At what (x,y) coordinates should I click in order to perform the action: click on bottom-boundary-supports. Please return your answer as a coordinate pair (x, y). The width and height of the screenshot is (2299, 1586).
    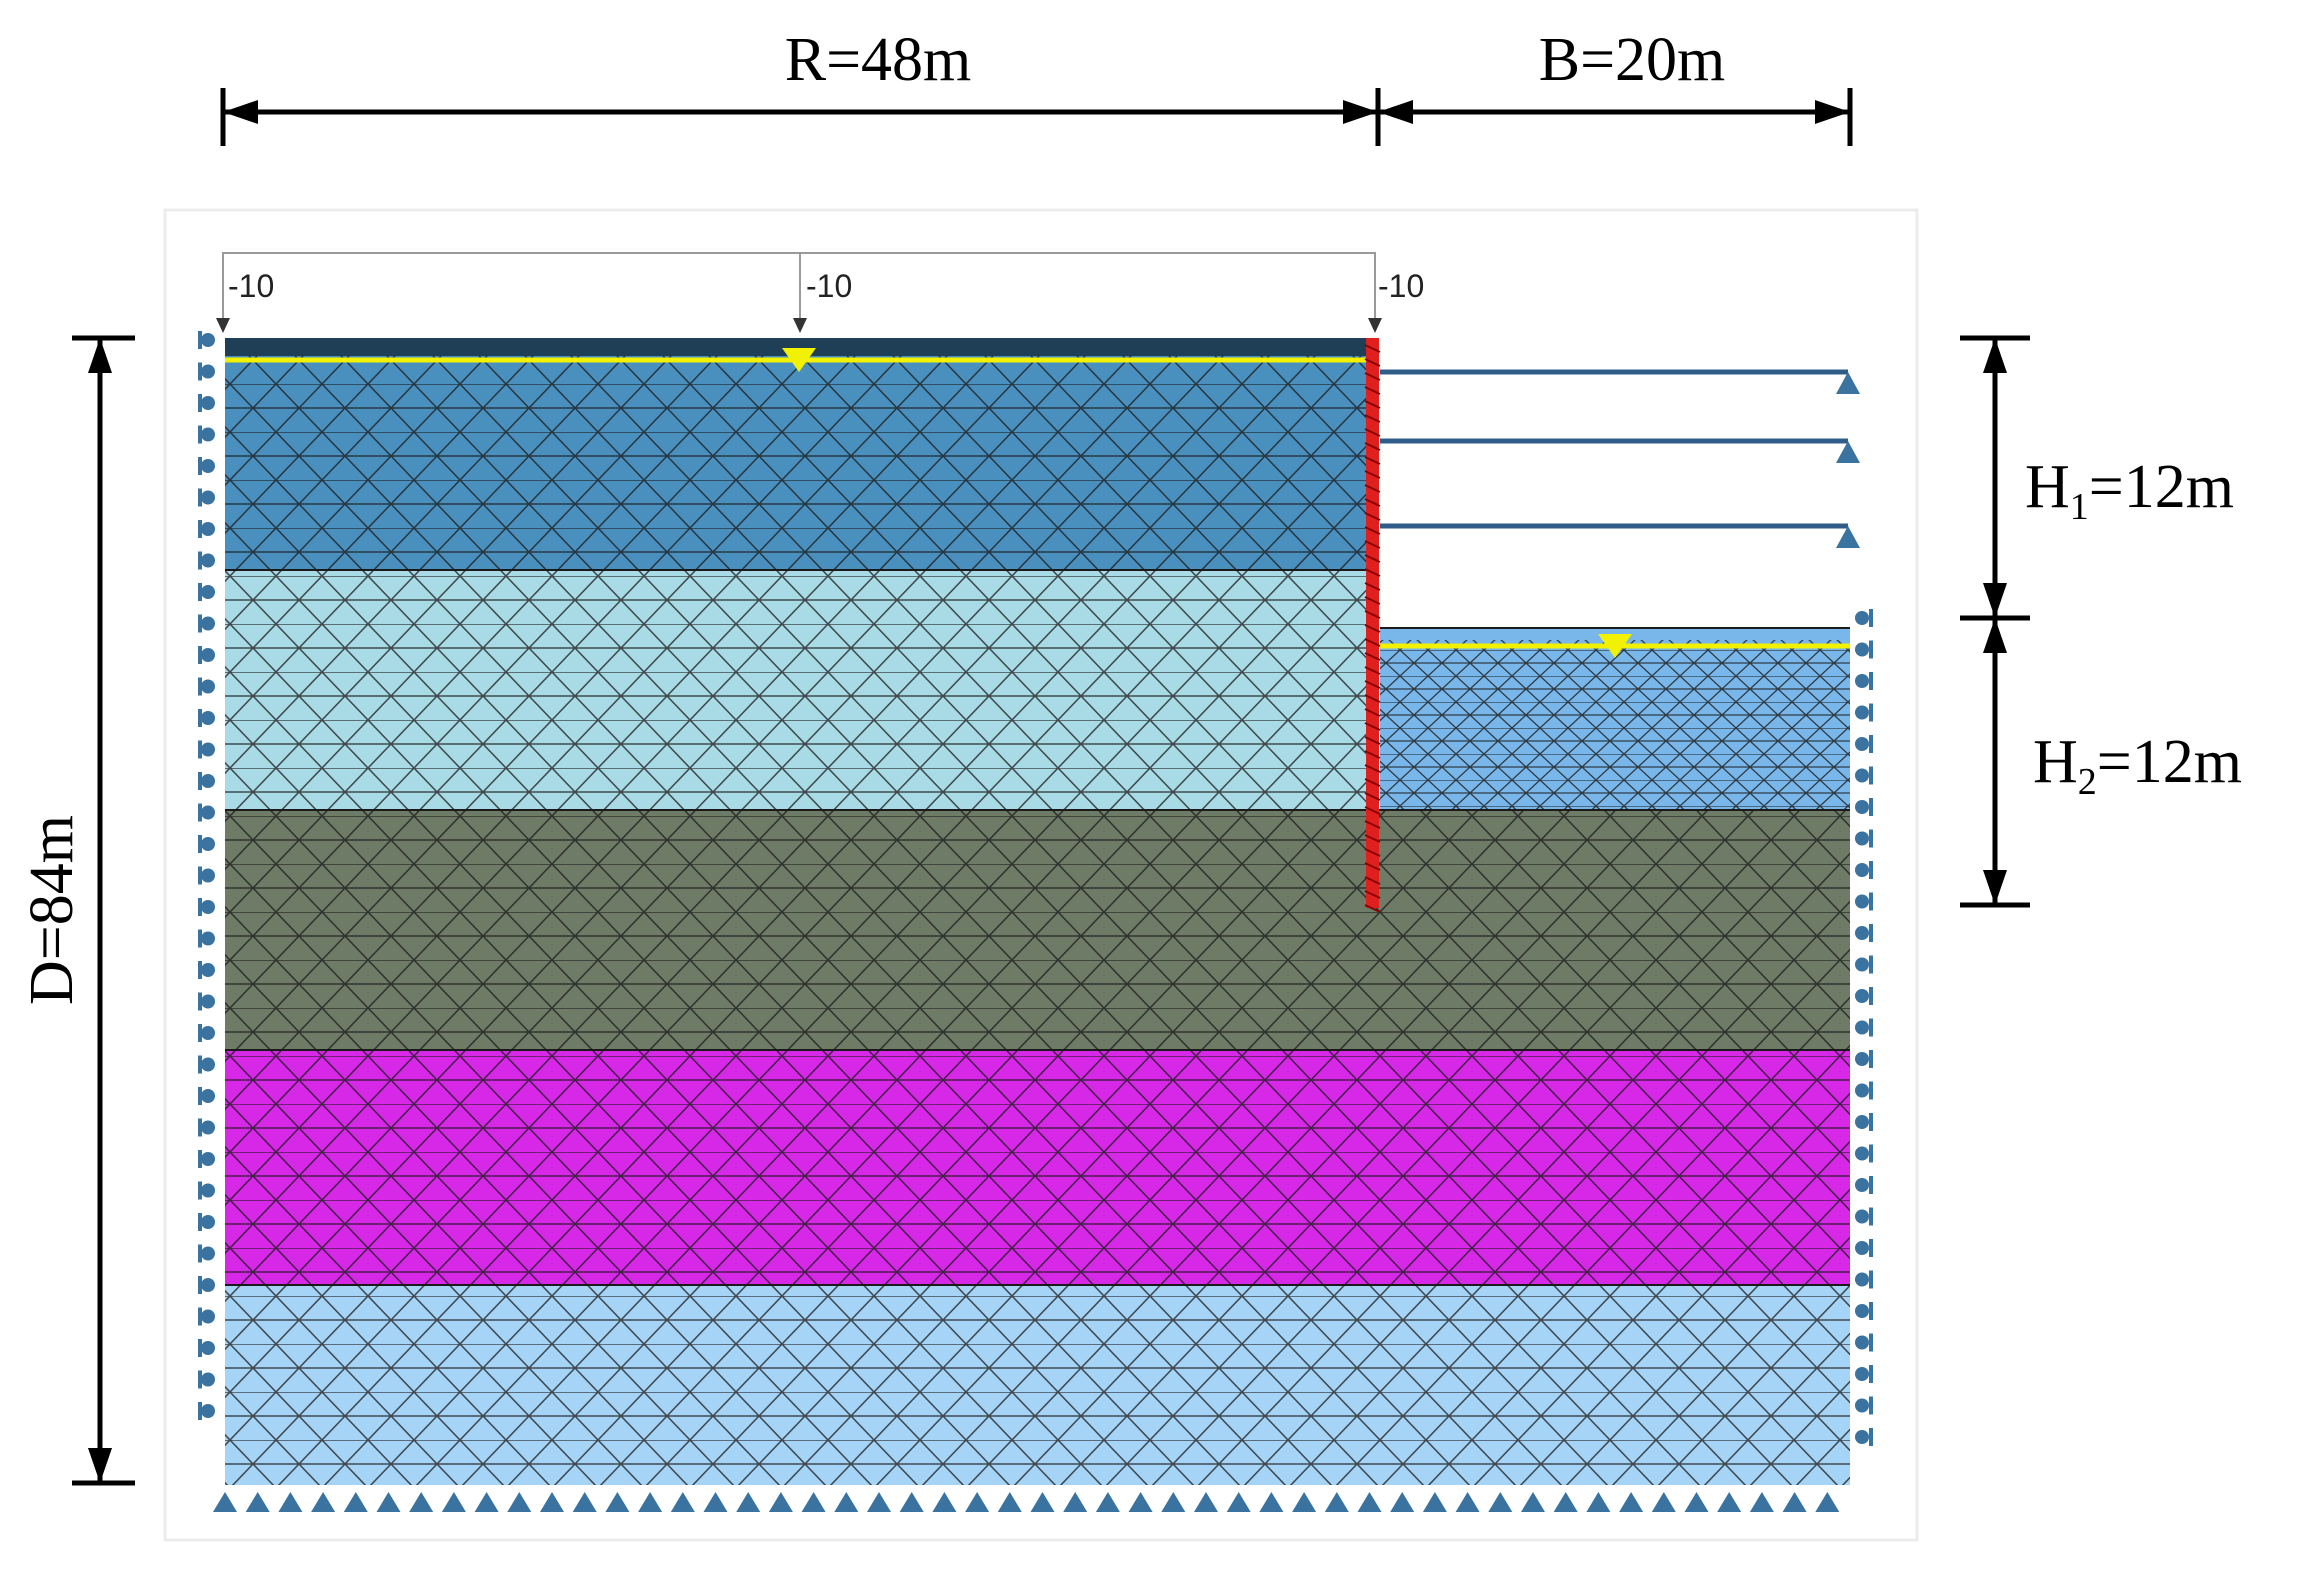
    Looking at the image, I should click on (1026, 1502).